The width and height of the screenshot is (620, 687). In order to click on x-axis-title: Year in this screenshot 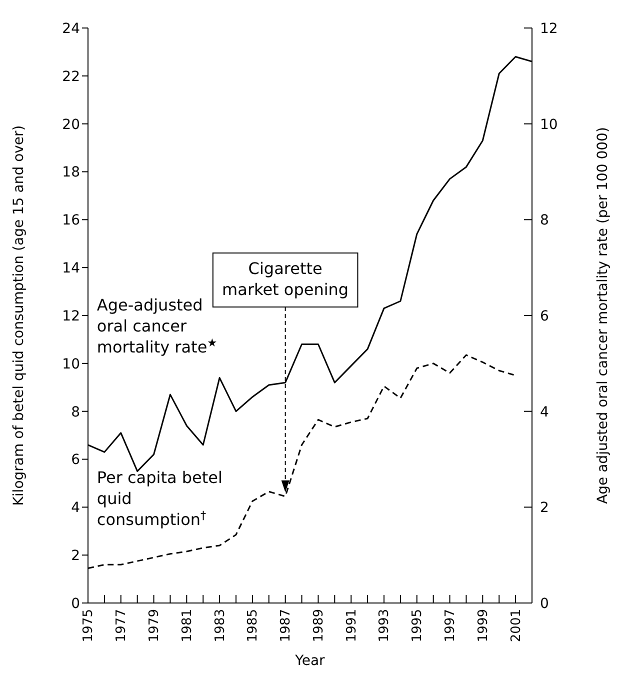, I will do `click(310, 660)`.